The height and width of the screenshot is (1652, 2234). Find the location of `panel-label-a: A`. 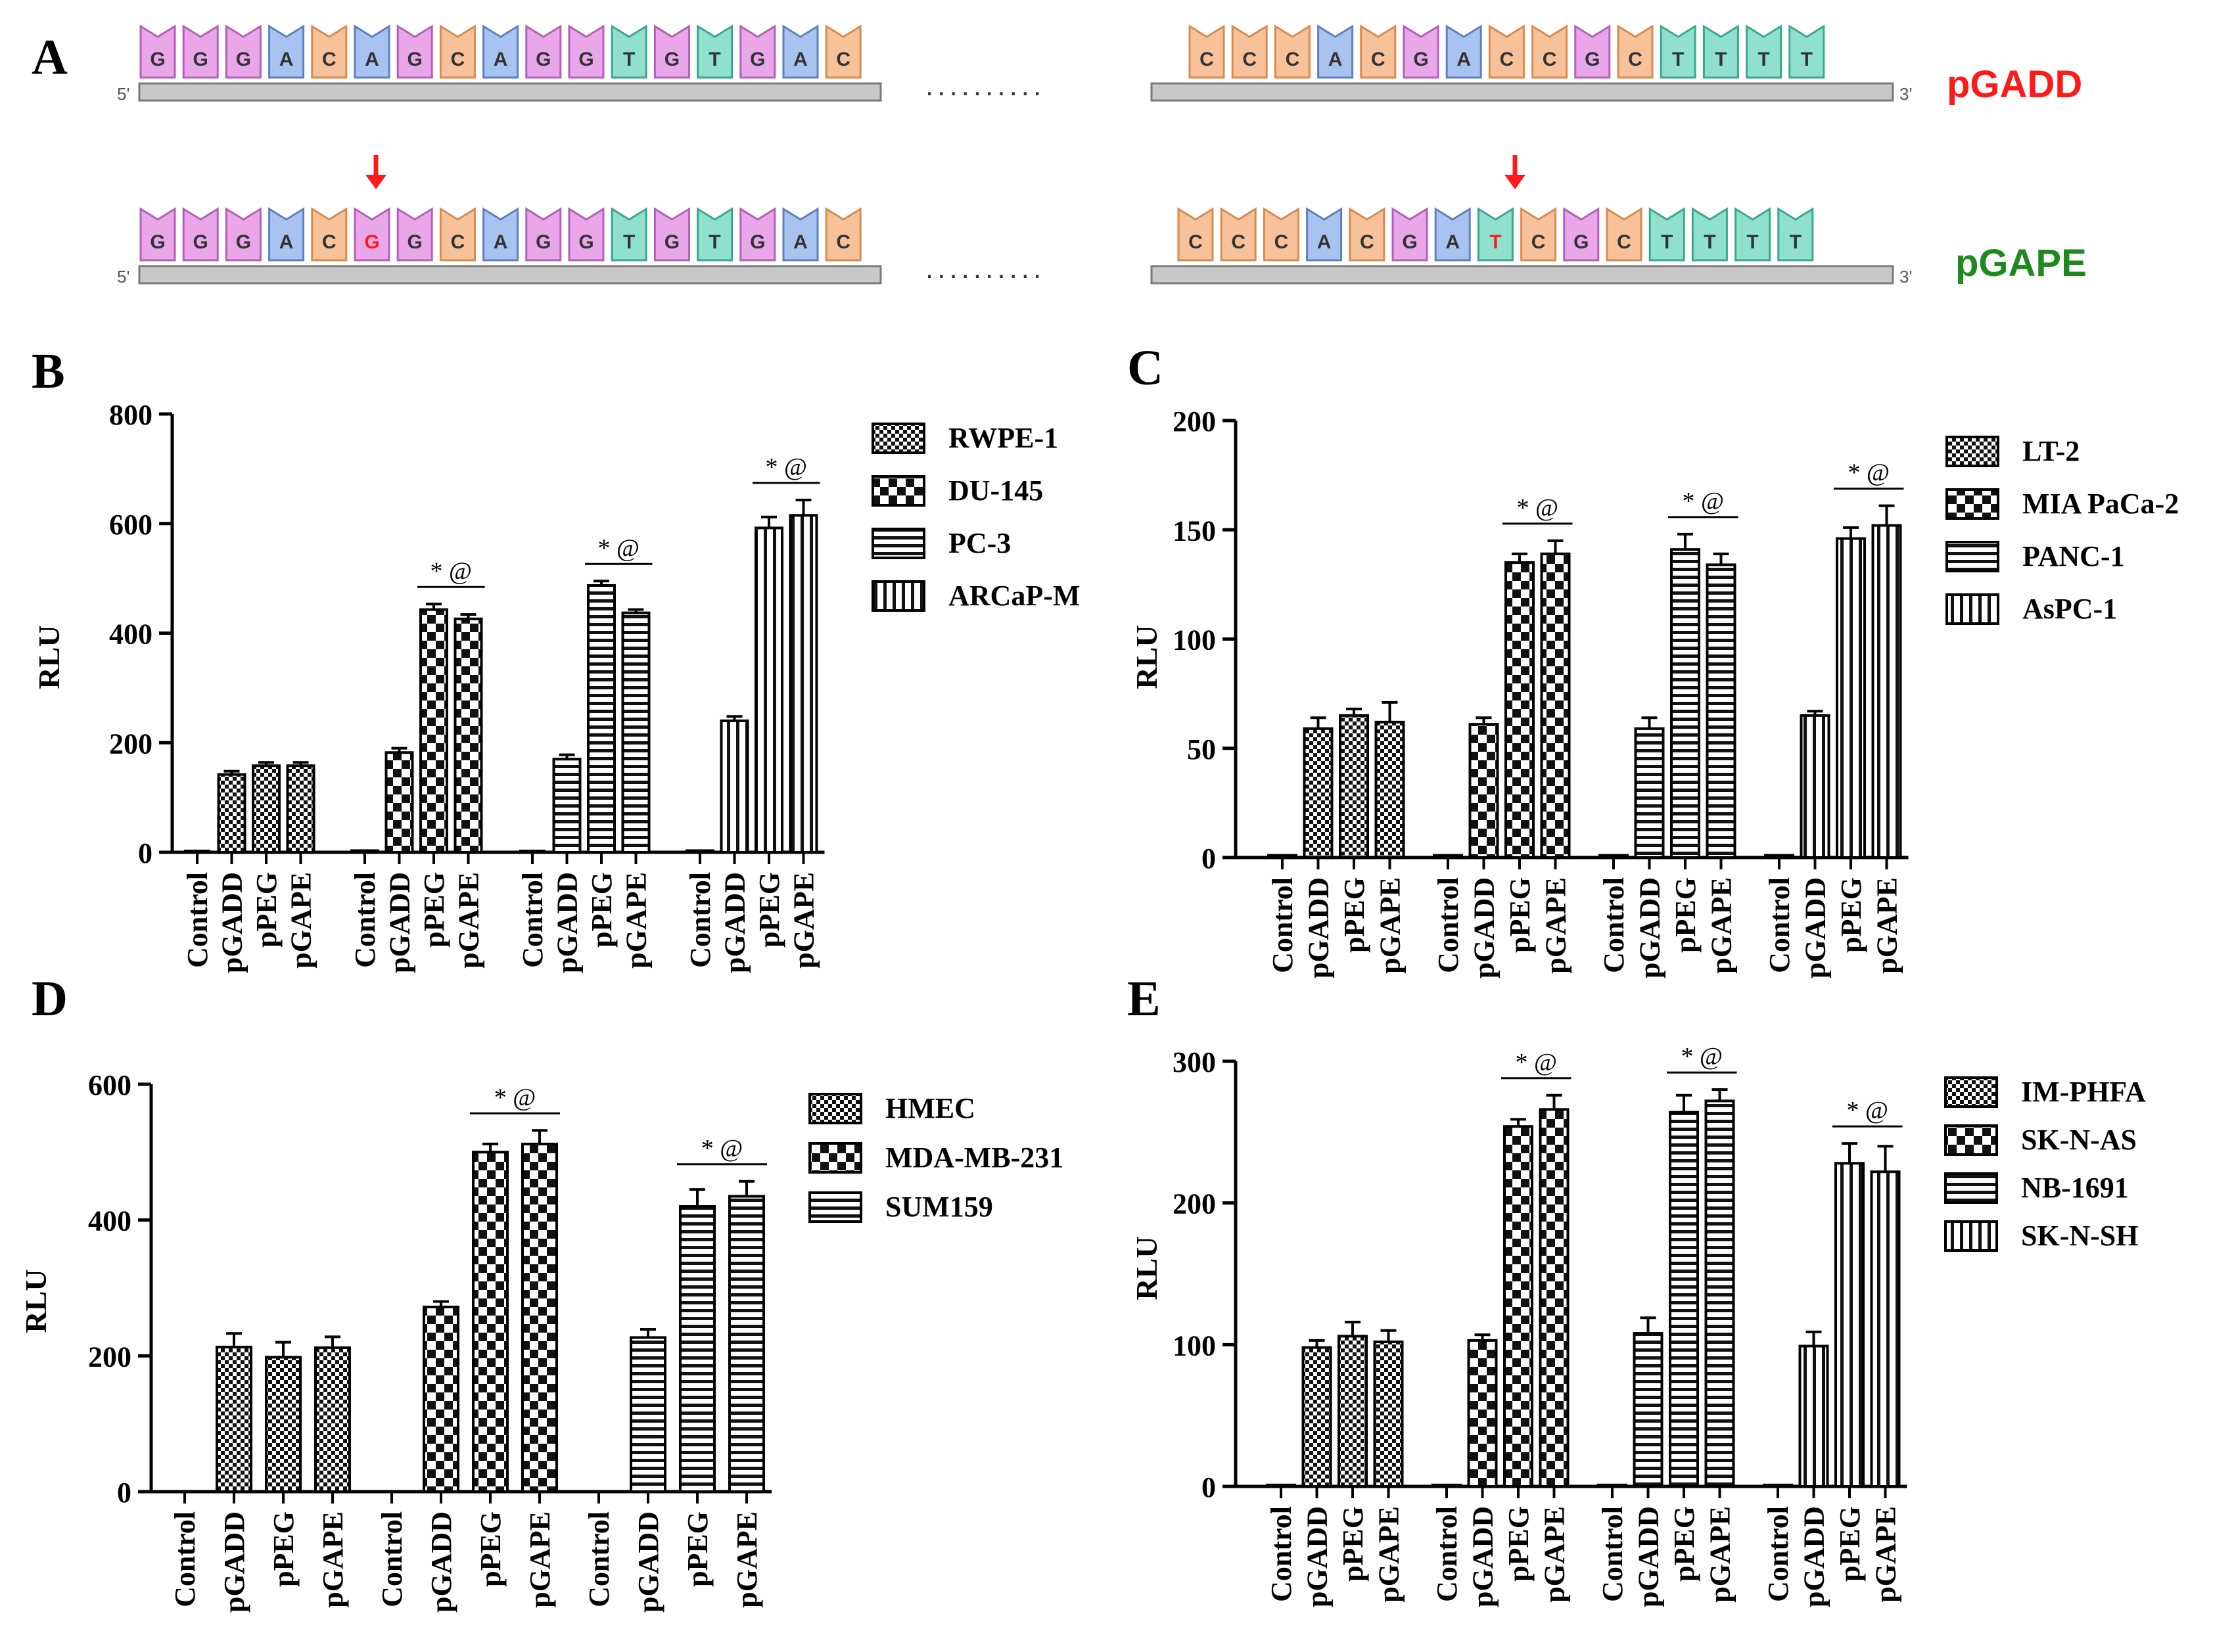

panel-label-a: A is located at coordinates (50, 57).